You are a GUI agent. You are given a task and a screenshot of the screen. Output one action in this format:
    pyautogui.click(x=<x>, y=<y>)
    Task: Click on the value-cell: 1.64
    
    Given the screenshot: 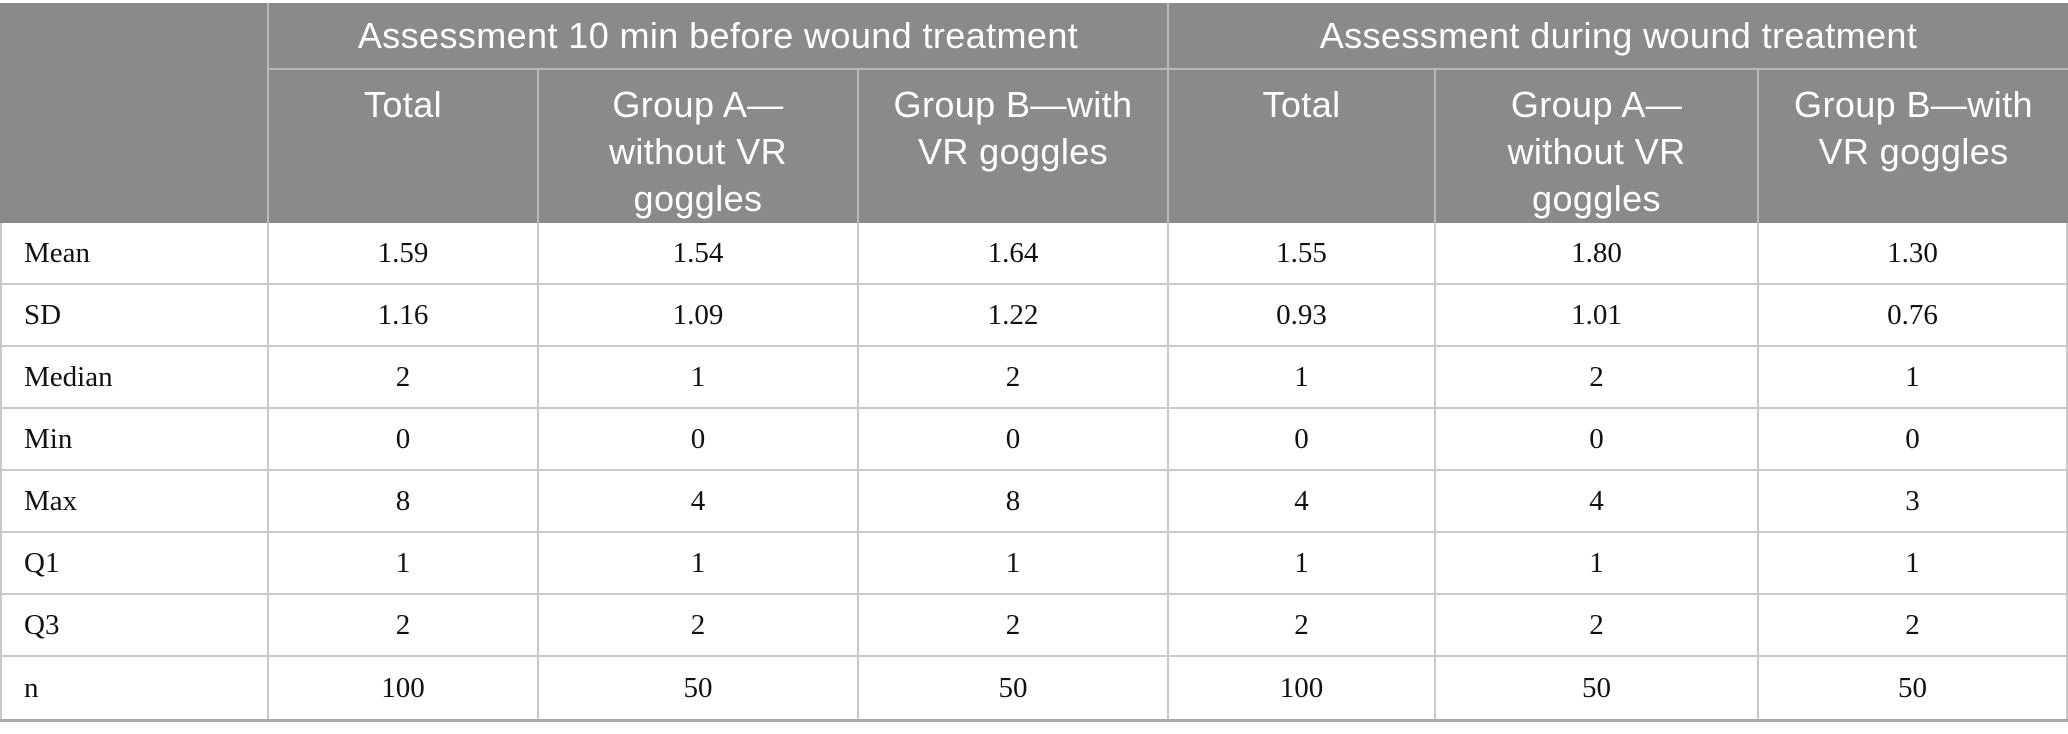 What is the action you would take?
    pyautogui.click(x=1012, y=254)
    